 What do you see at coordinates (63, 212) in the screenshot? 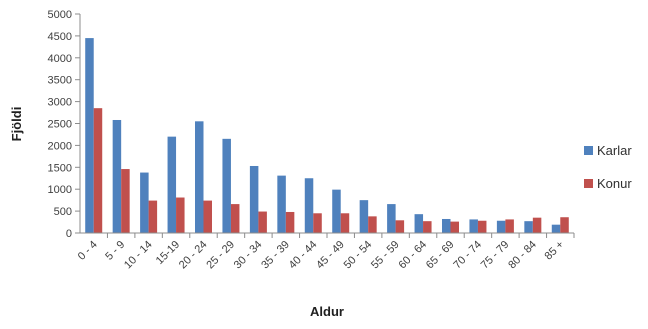
I see `y-tick-label: 500` at bounding box center [63, 212].